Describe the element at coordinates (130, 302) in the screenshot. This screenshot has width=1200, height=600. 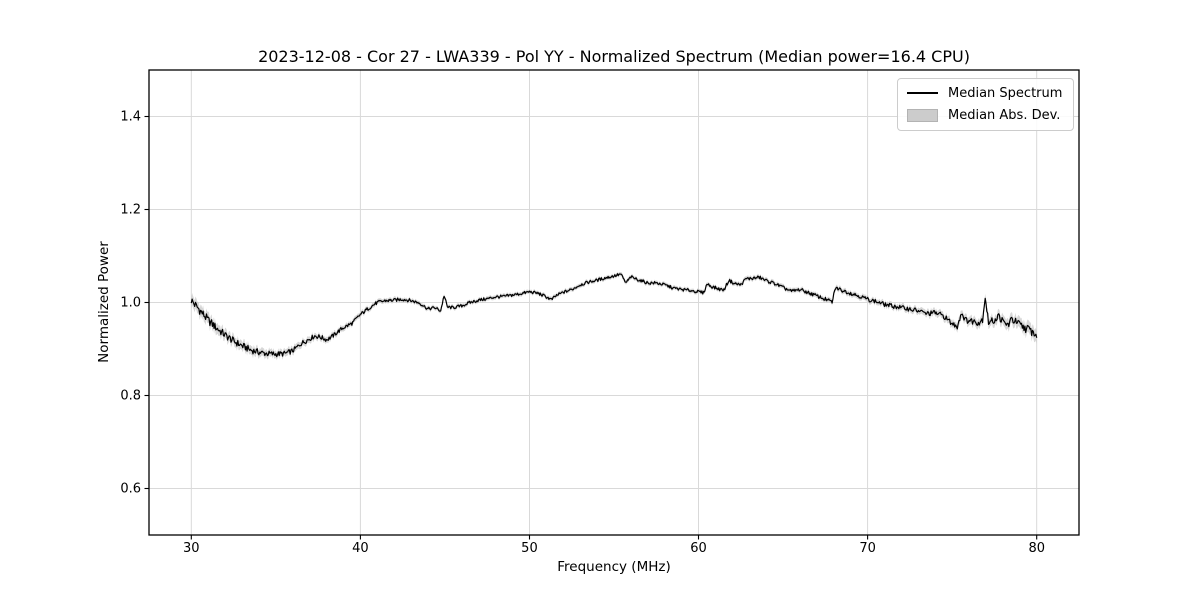
I see `y-tick-label-1.0: 1.0` at that location.